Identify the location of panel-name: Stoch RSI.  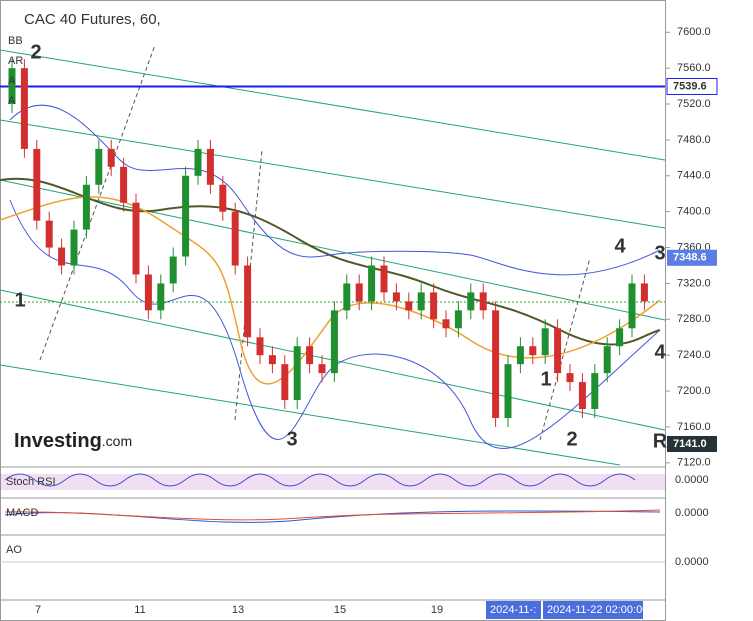
(31, 482).